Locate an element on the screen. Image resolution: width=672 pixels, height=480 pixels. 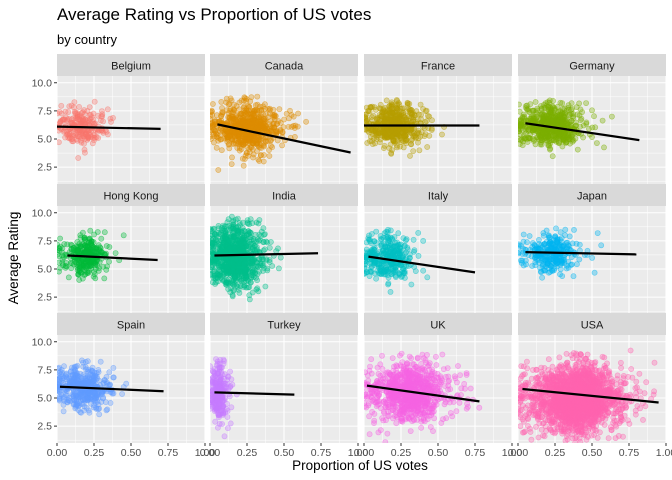
facet-strip-label: Canada is located at coordinates (284, 67).